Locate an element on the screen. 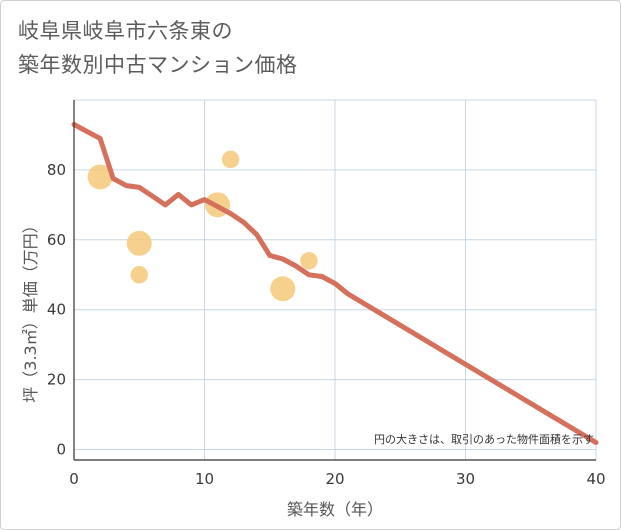 The width and height of the screenshot is (621, 530). y-tick-label: 0 is located at coordinates (61, 450).